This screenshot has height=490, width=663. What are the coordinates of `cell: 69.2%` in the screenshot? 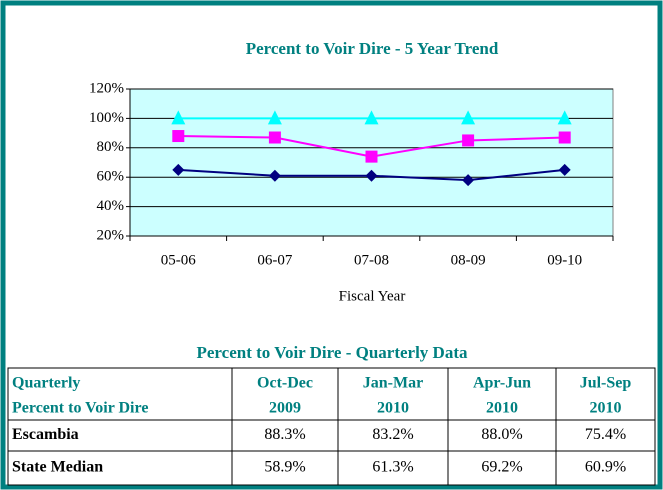 It's located at (501, 467).